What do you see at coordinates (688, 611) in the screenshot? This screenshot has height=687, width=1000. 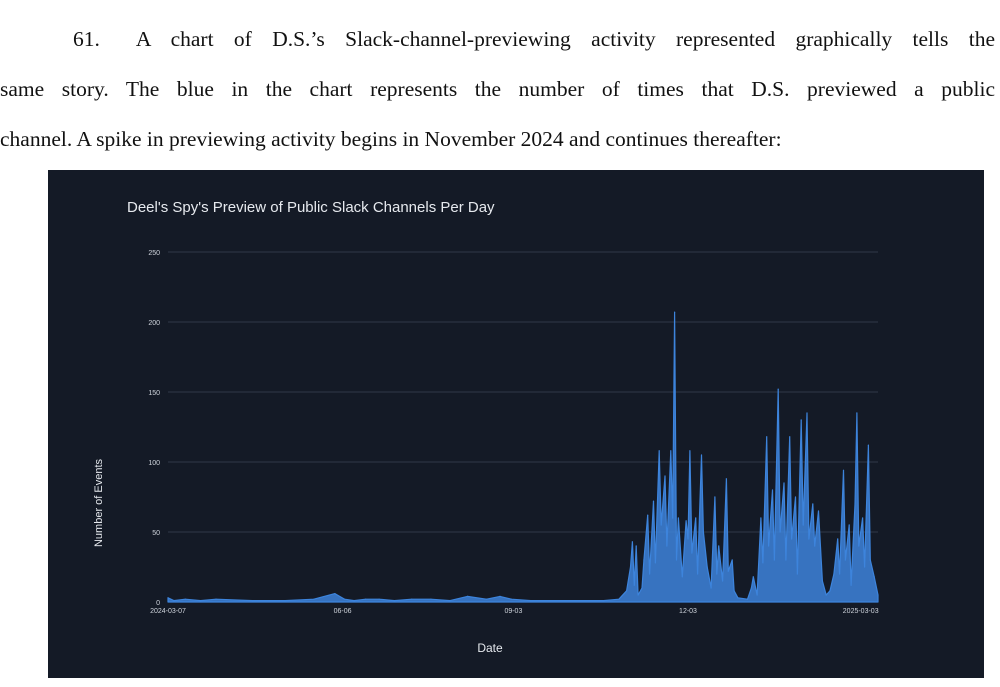 I see `x-tick-label: 12-03` at bounding box center [688, 611].